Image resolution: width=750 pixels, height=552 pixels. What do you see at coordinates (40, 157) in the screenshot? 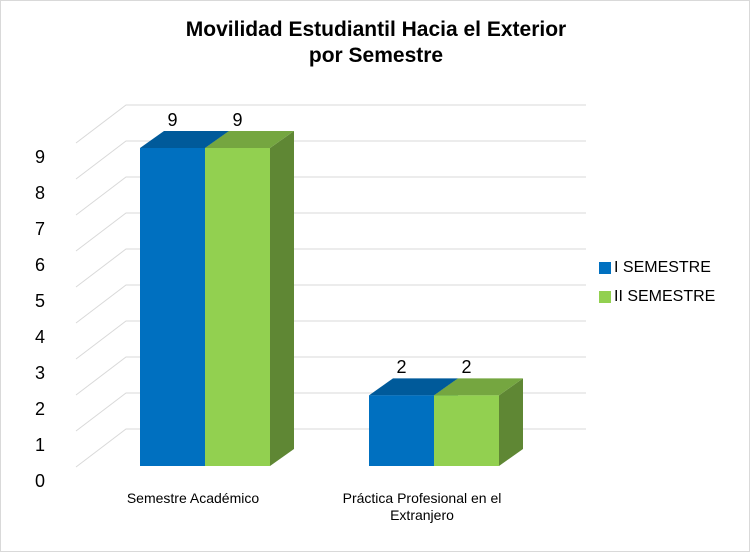
I see `y-tick-label: 9` at bounding box center [40, 157].